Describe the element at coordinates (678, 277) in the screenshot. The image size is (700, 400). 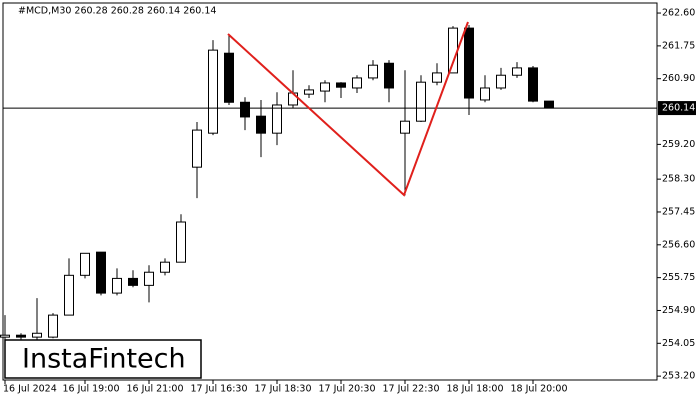
I see `y-tick-label: 255.75` at that location.